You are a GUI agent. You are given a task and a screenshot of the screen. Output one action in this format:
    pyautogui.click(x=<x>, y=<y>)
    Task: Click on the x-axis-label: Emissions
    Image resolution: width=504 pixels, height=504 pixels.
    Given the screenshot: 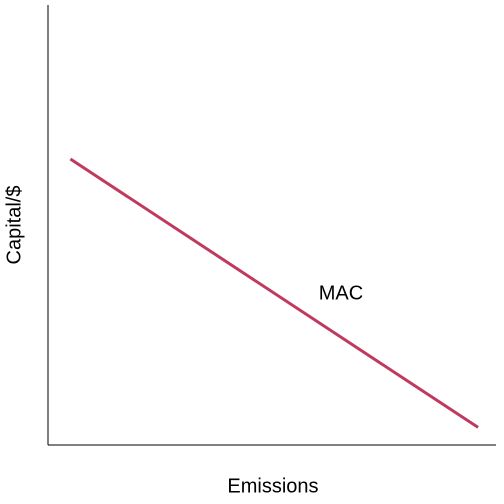 What is the action you would take?
    pyautogui.click(x=272, y=486)
    